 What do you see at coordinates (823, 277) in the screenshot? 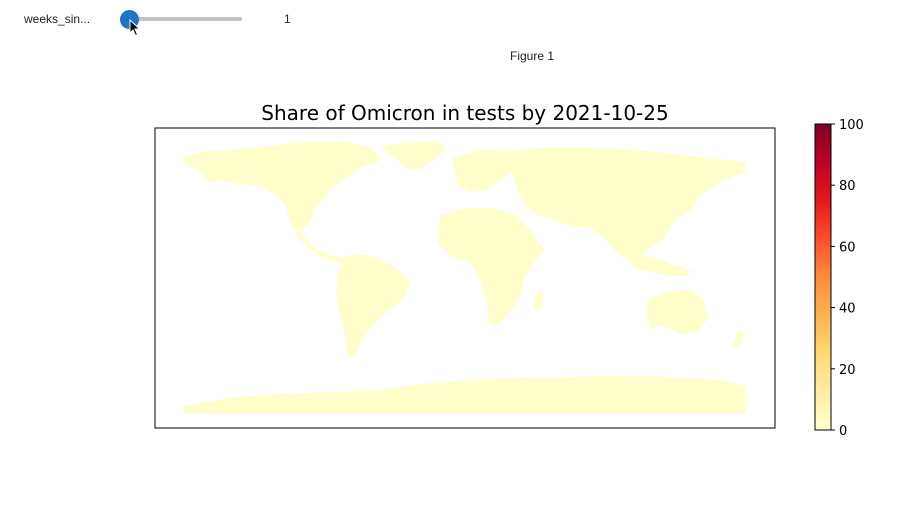
I see `colorbar-gradient` at bounding box center [823, 277].